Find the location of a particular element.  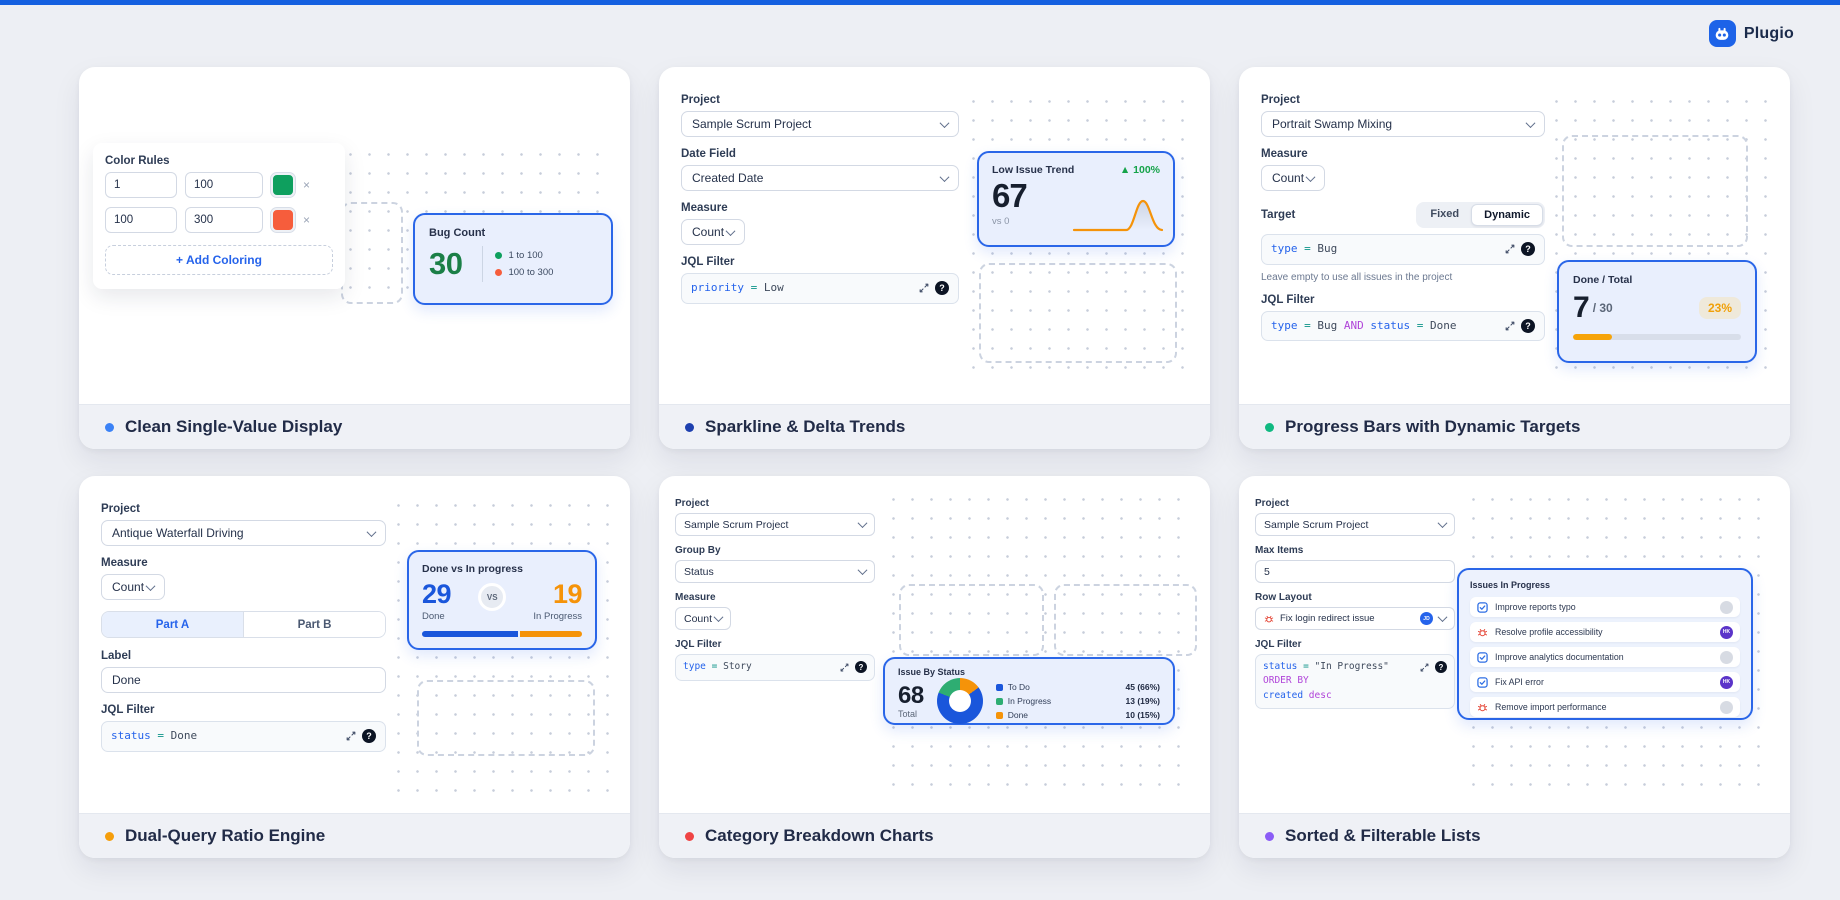

card-footer: Clean Single-Value Display is located at coordinates (354, 426).